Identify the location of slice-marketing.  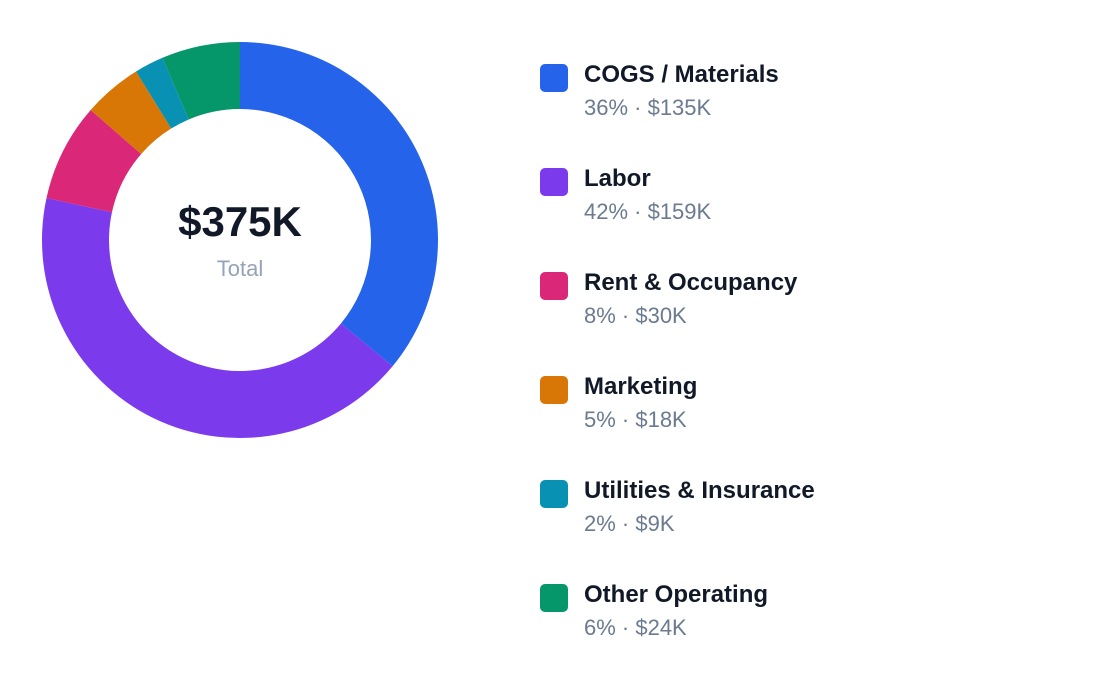
(131, 112).